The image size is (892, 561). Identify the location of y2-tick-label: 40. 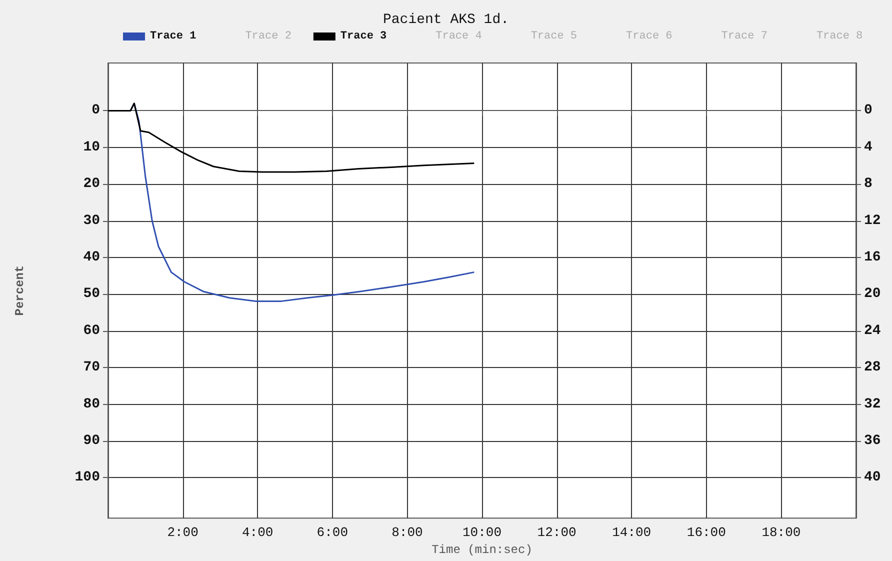
(872, 478).